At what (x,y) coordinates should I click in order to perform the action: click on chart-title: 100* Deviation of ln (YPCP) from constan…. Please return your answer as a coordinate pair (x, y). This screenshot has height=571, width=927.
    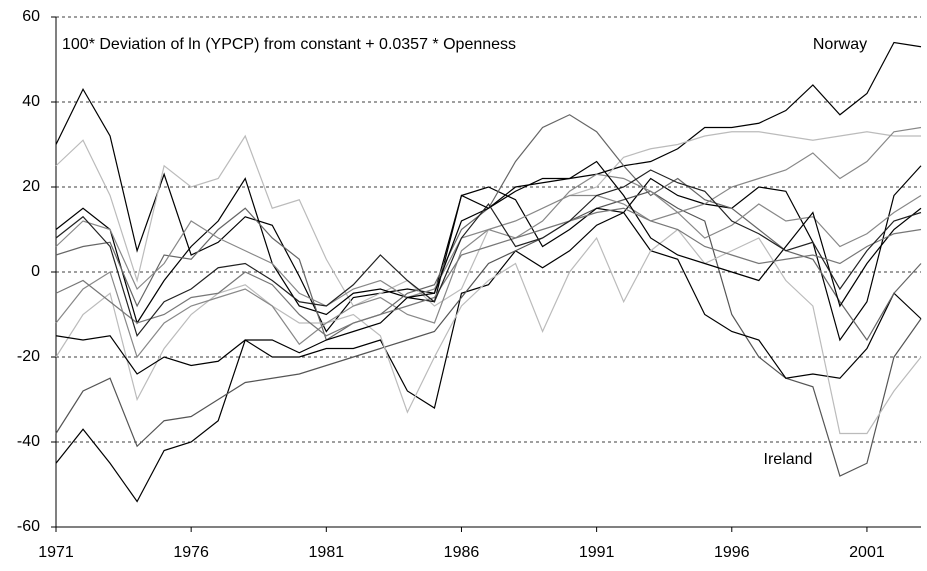
    Looking at the image, I should click on (289, 44).